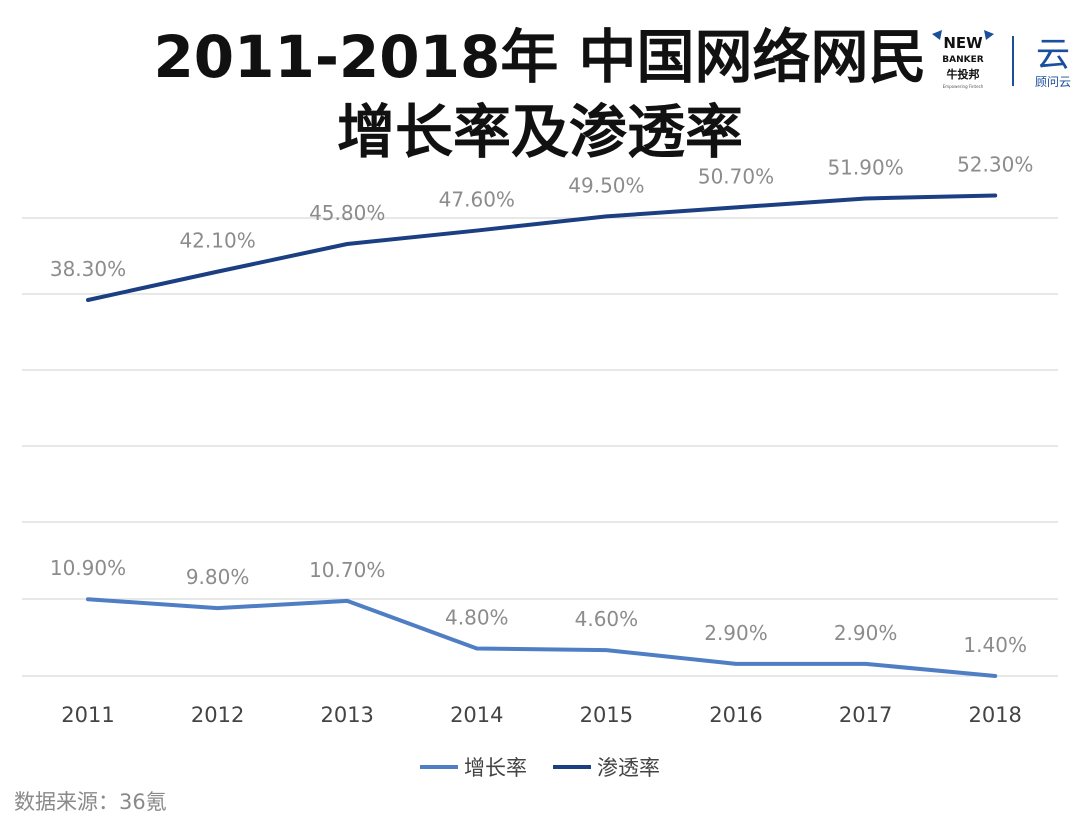  Describe the element at coordinates (607, 619) in the screenshot. I see `data-label-growth-2015: 4.60%` at that location.